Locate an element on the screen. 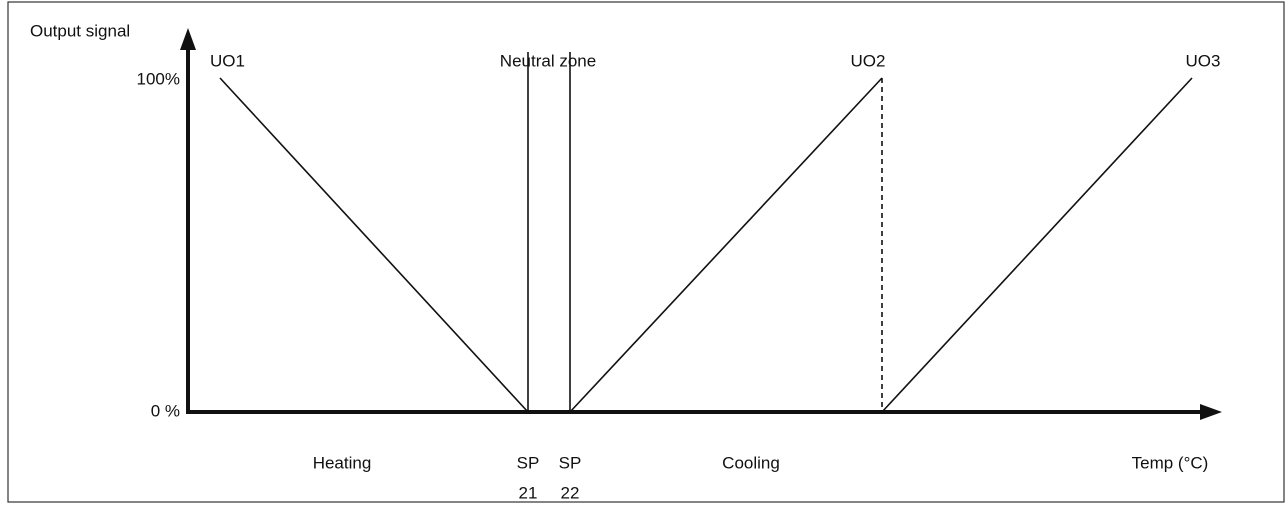  x-axis-arrow is located at coordinates (1211, 412).